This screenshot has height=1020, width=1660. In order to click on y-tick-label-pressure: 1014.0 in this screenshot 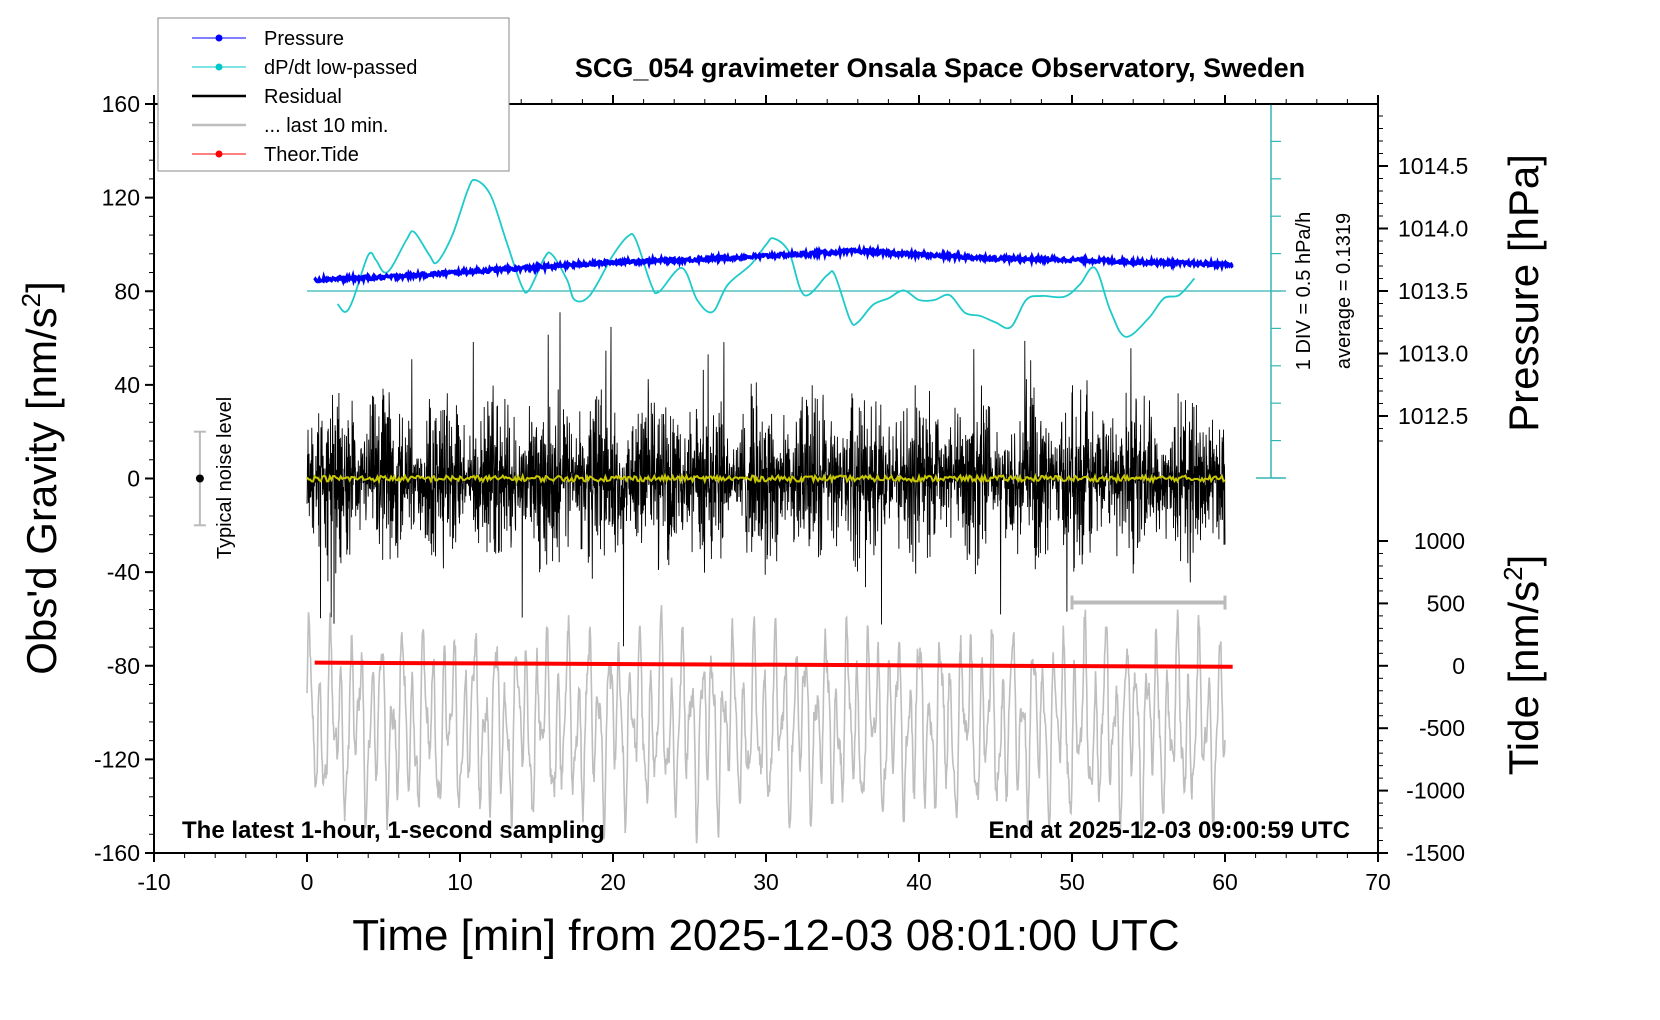, I will do `click(1433, 229)`.